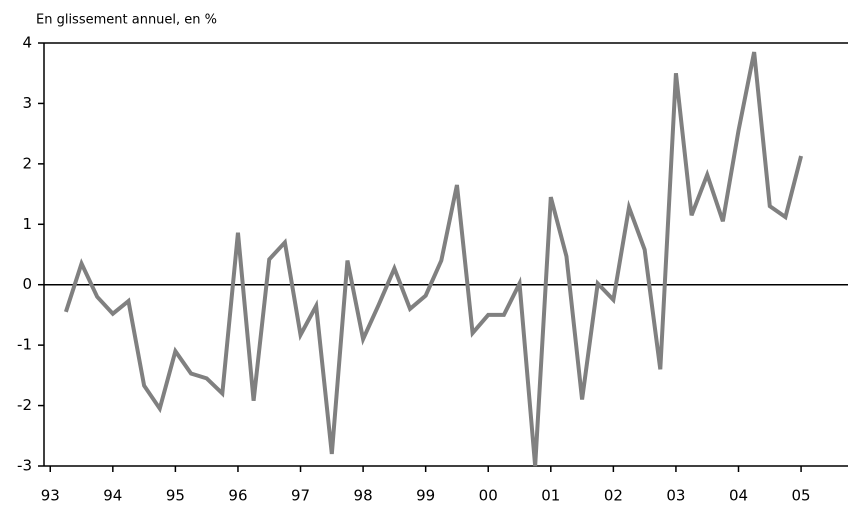 Image resolution: width=850 pixels, height=512 pixels. Describe the element at coordinates (50, 496) in the screenshot. I see `x-tick-label: 93` at that location.